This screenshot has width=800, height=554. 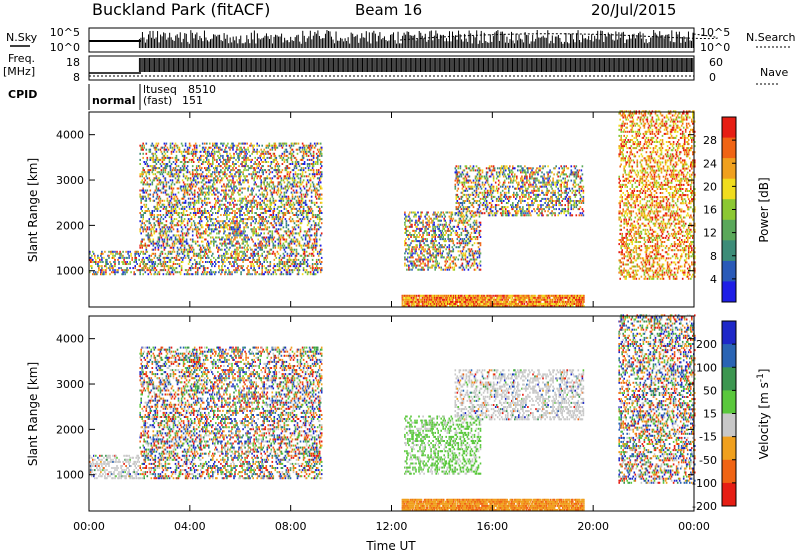 What do you see at coordinates (76, 77) in the screenshot?
I see `freq-tick-bottom: 8` at bounding box center [76, 77].